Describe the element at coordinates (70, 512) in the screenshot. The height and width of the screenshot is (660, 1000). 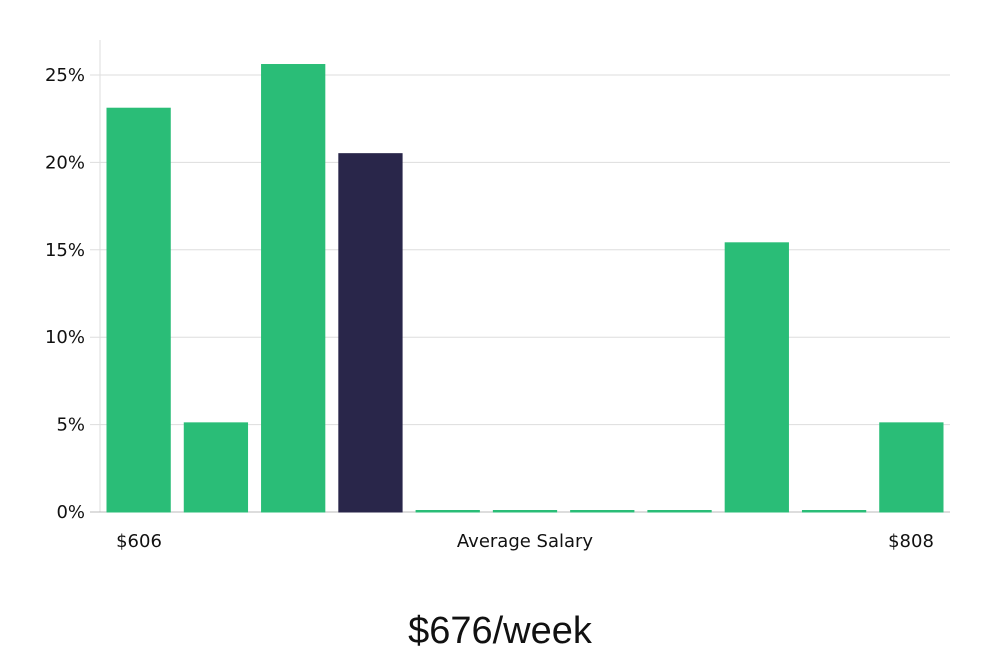
I see `y-tick-label: 0%` at that location.